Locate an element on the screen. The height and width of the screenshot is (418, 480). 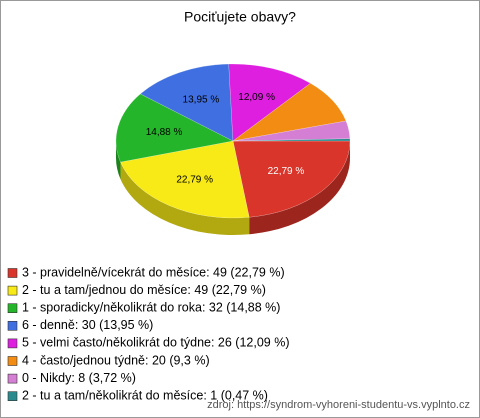
value-label: 13,95 % is located at coordinates (201, 100).